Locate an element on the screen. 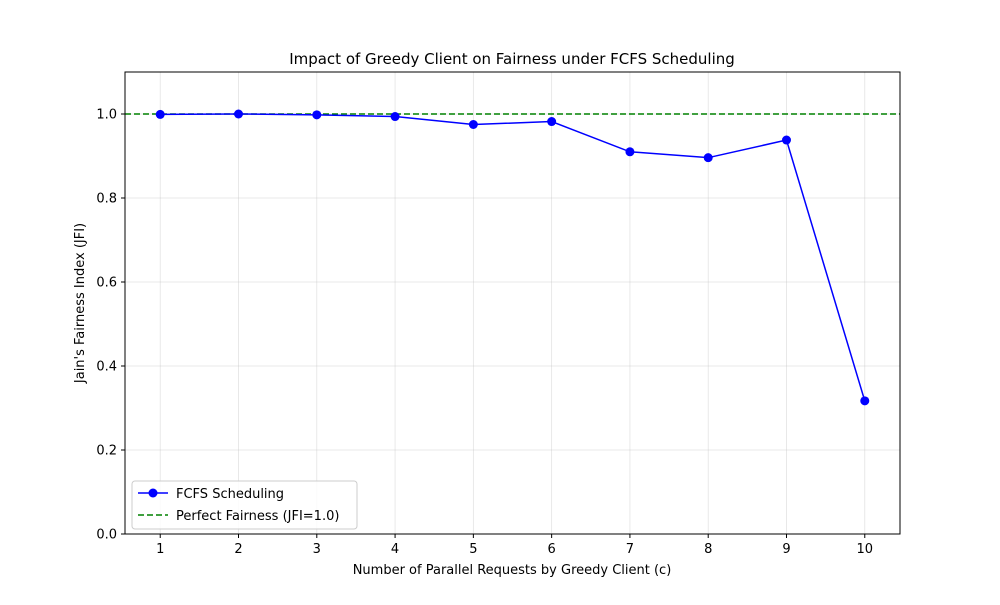  legend-marker-fcfs is located at coordinates (153, 493).